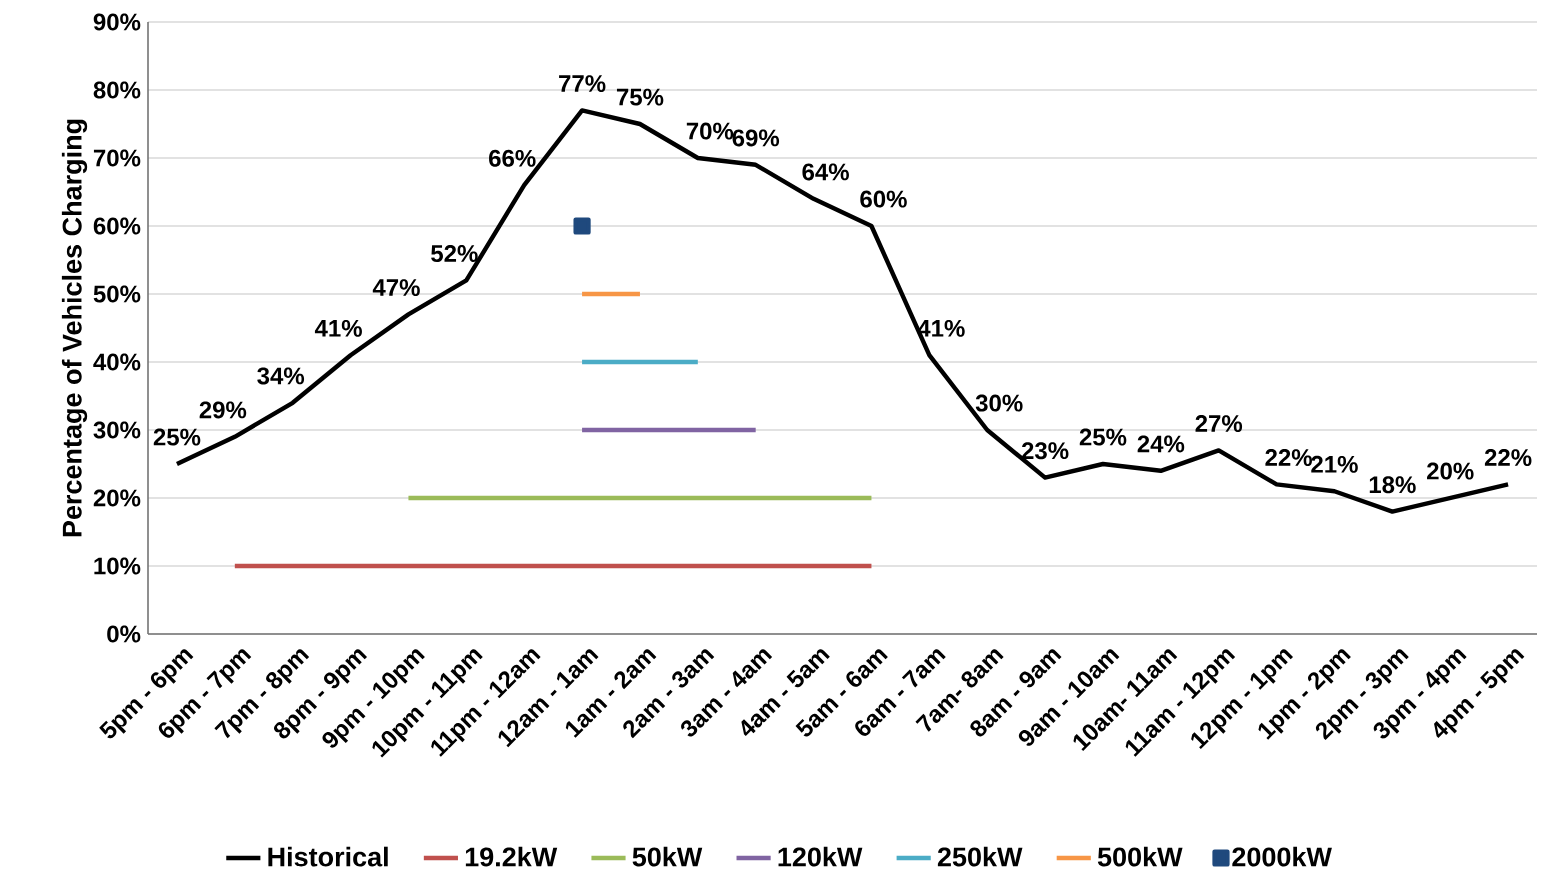  Describe the element at coordinates (117, 430) in the screenshot. I see `y-tick-label: 30%` at that location.